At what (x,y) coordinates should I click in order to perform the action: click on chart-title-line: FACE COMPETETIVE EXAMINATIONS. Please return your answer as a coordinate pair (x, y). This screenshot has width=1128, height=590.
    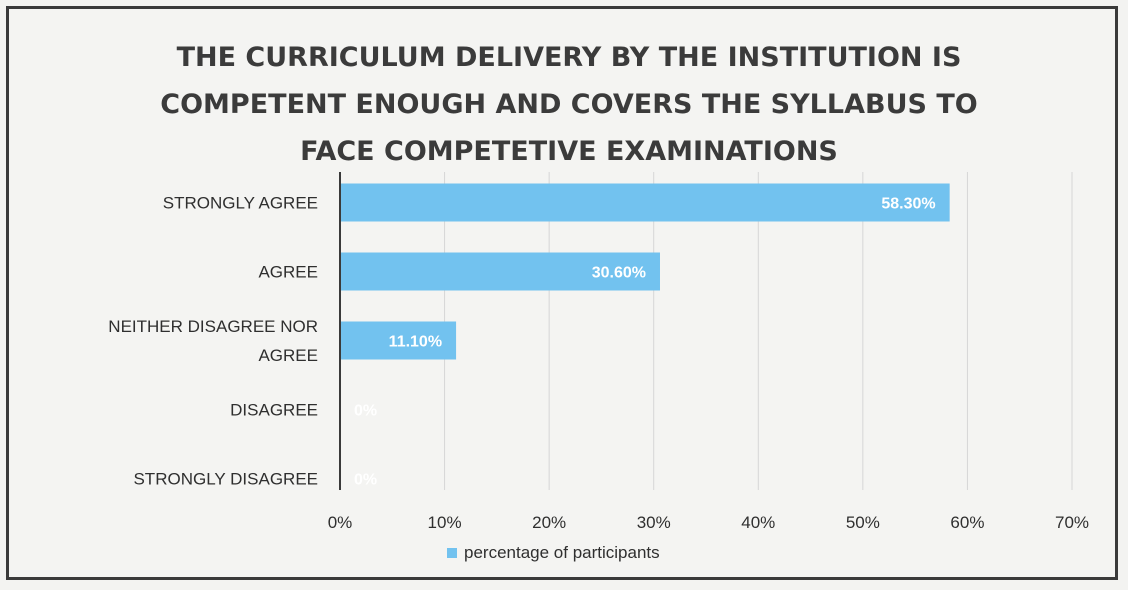
    Looking at the image, I should click on (569, 151).